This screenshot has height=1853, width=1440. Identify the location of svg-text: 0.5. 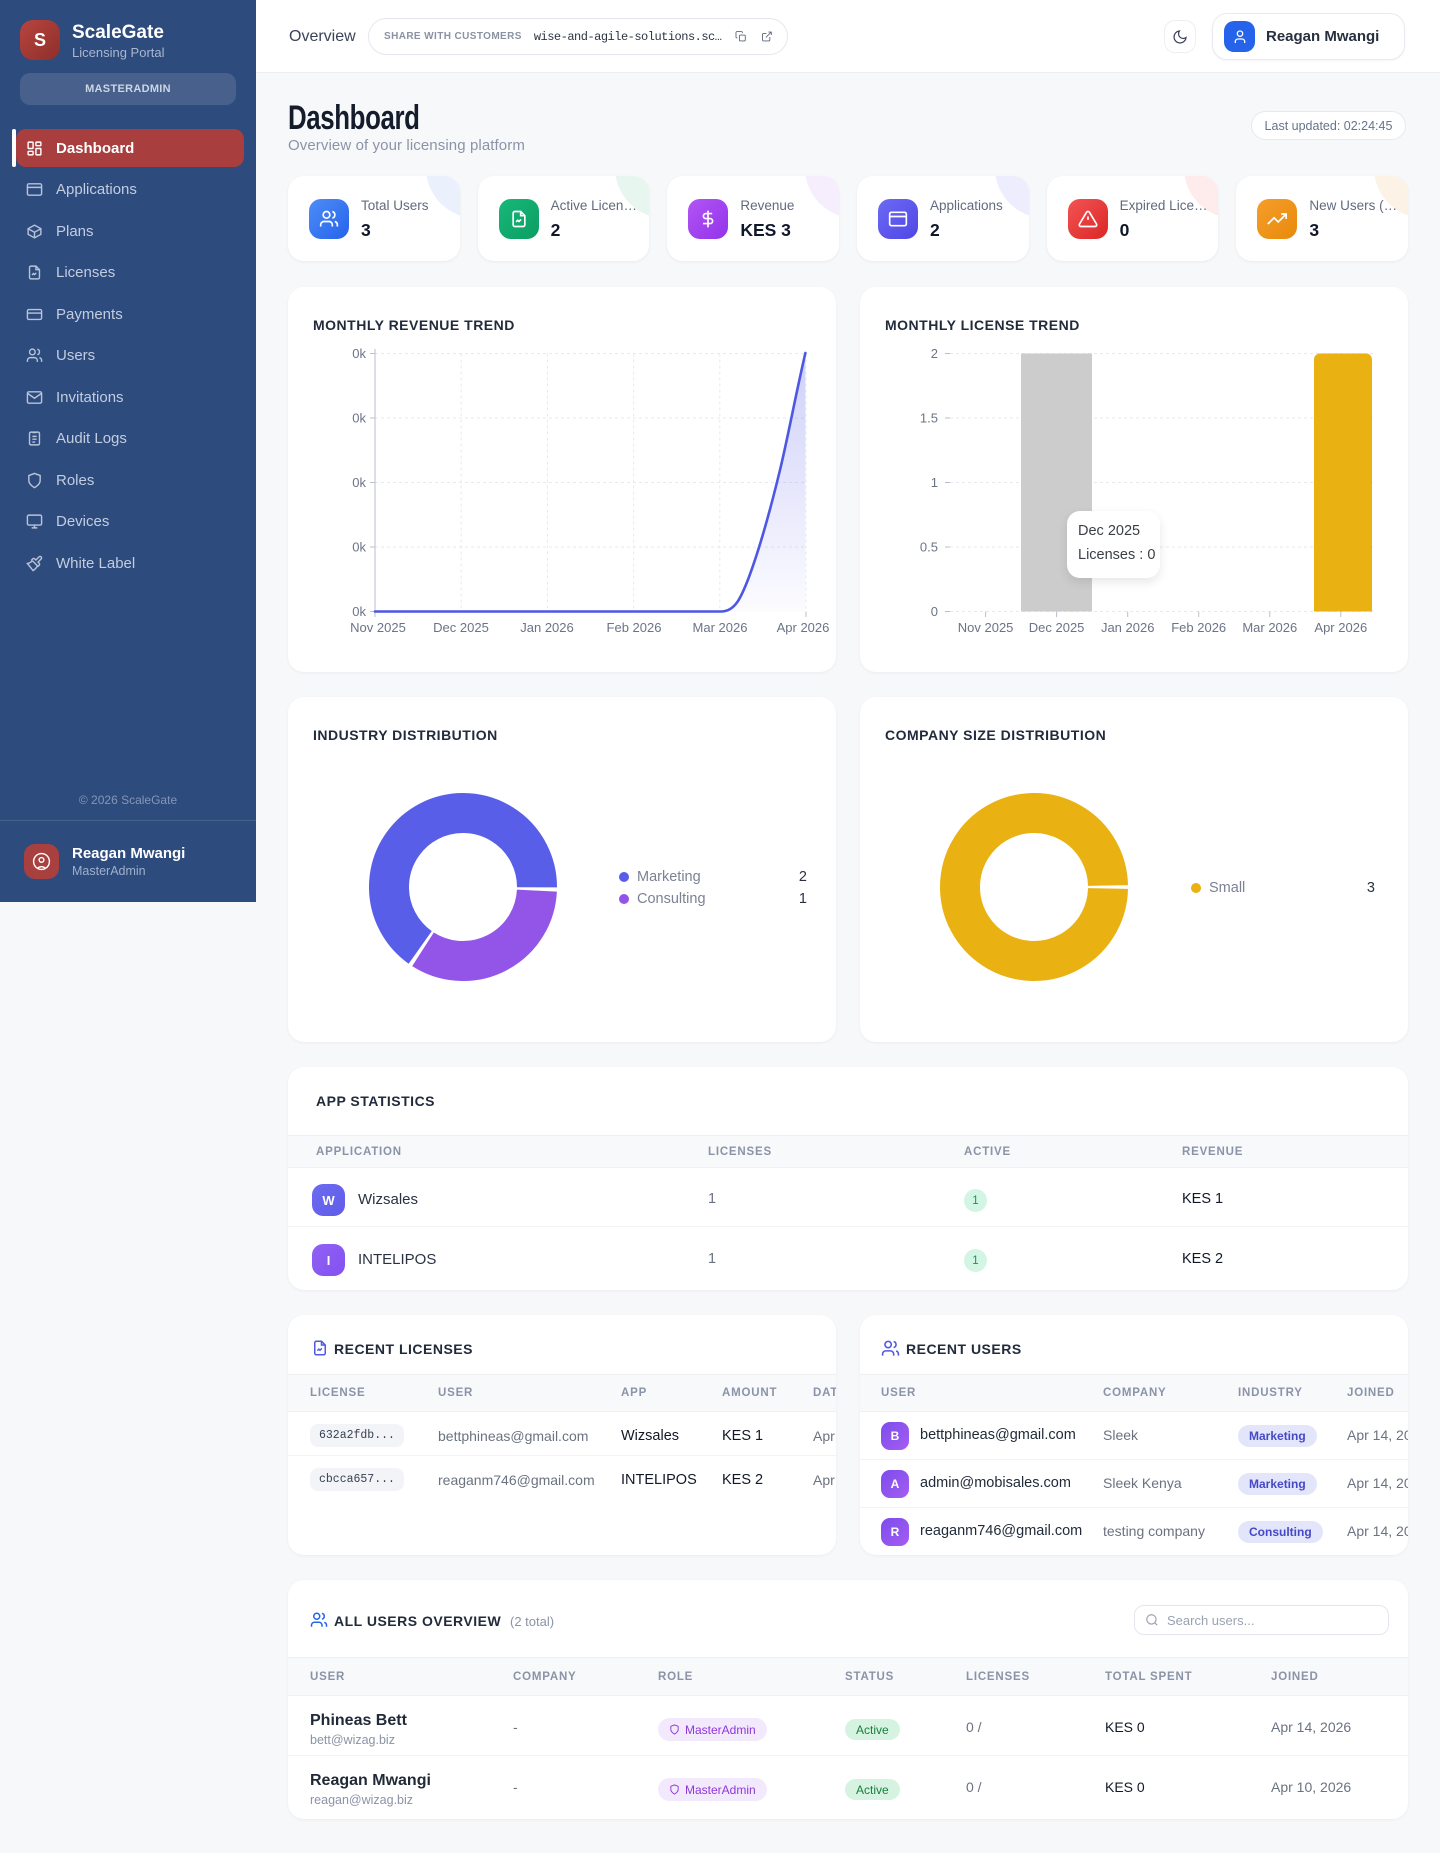
(929, 547).